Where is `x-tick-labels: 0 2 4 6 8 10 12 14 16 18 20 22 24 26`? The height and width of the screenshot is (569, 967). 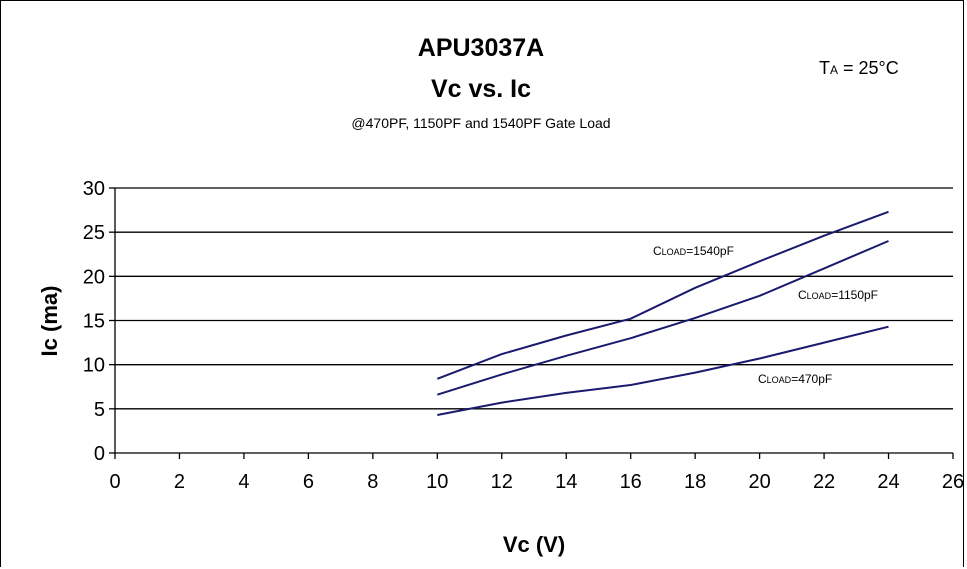
x-tick-labels: 0 2 4 6 8 10 12 14 16 18 20 22 24 26 is located at coordinates (536, 482).